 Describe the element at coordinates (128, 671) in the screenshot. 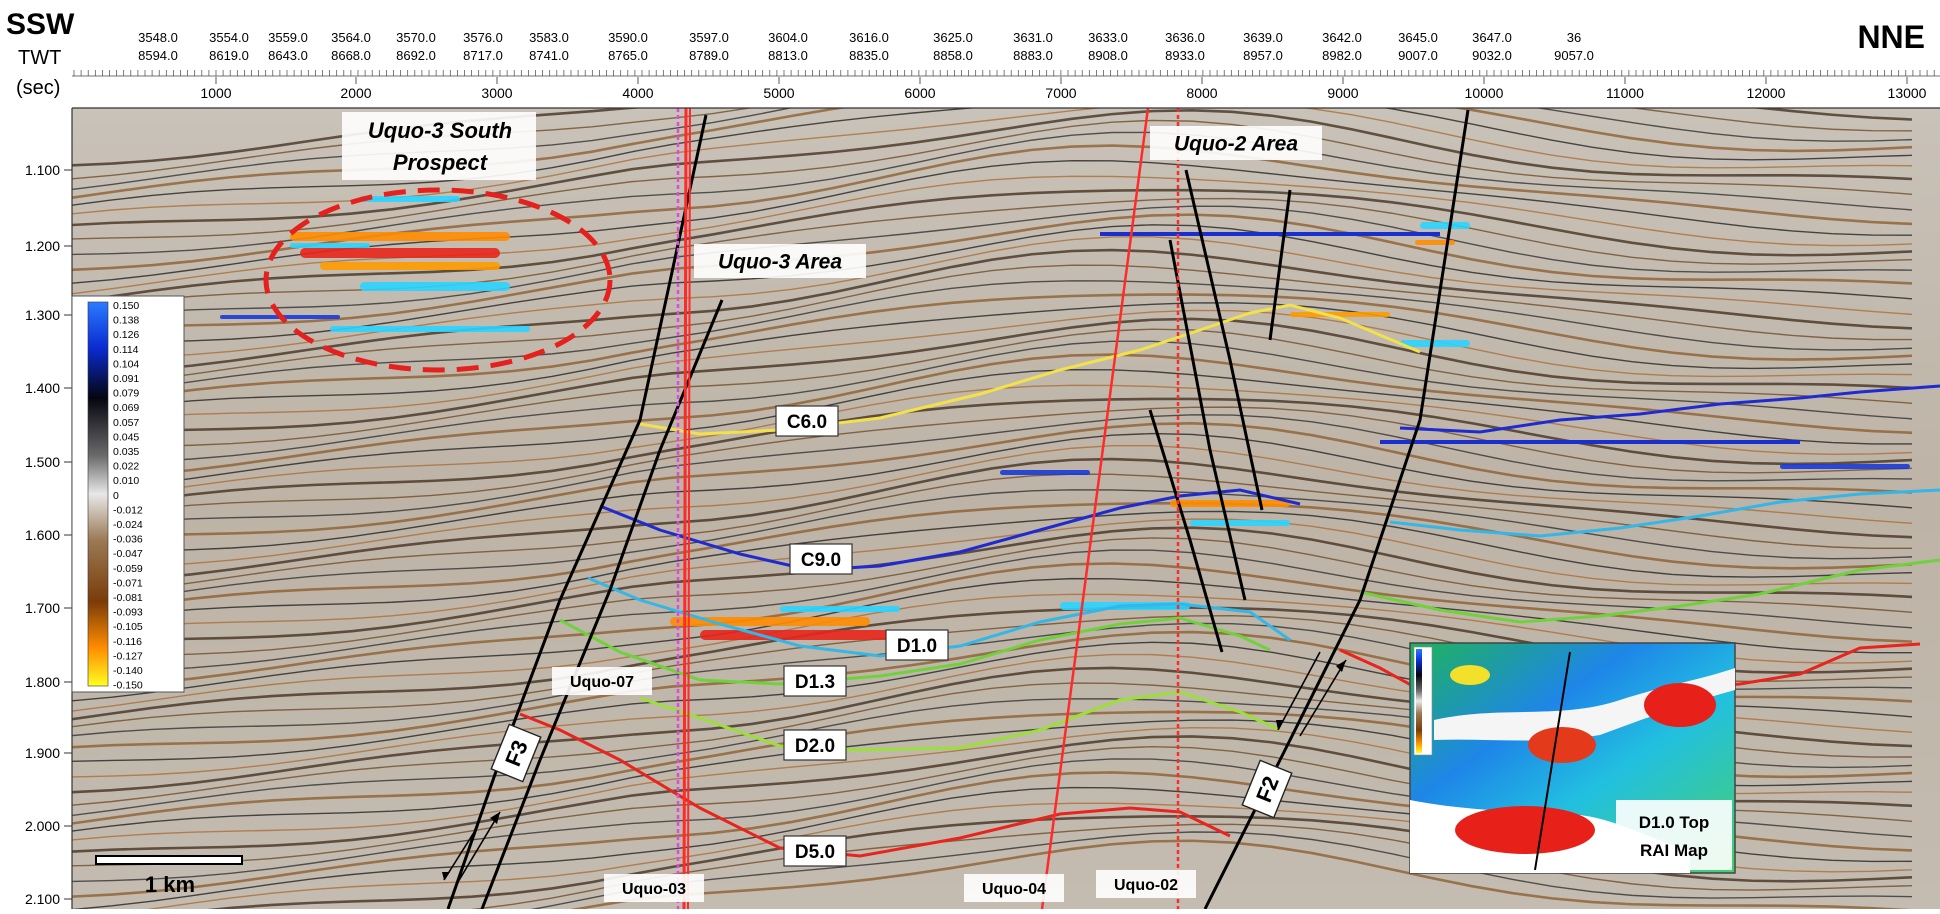

I see `colorbar-label: -0.140` at that location.